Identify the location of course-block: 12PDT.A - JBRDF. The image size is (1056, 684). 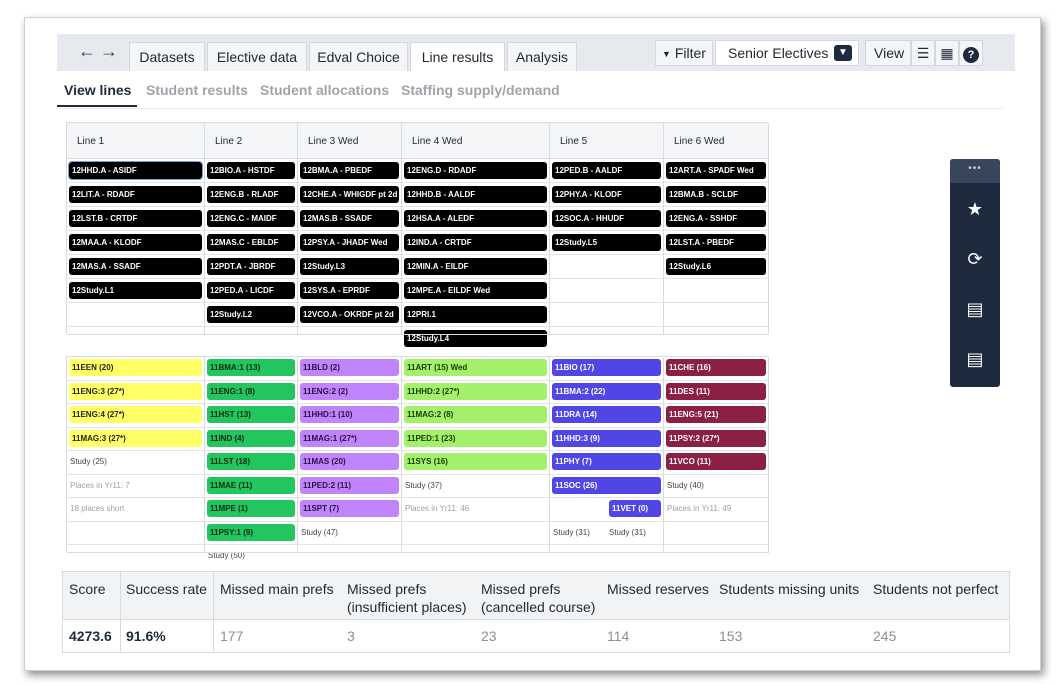
(251, 266).